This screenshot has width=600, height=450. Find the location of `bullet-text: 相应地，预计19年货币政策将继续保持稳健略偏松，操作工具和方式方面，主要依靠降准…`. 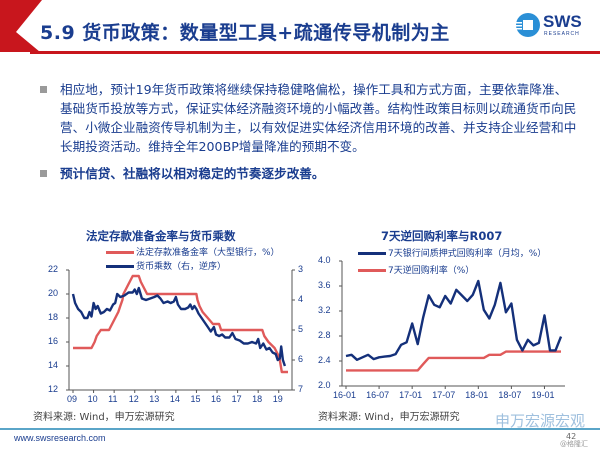

bullet-text: 相应地，预计19年货币政策将继续保持稳健略偏松，操作工具和方式方面，主要依靠降准… is located at coordinates (318, 118).